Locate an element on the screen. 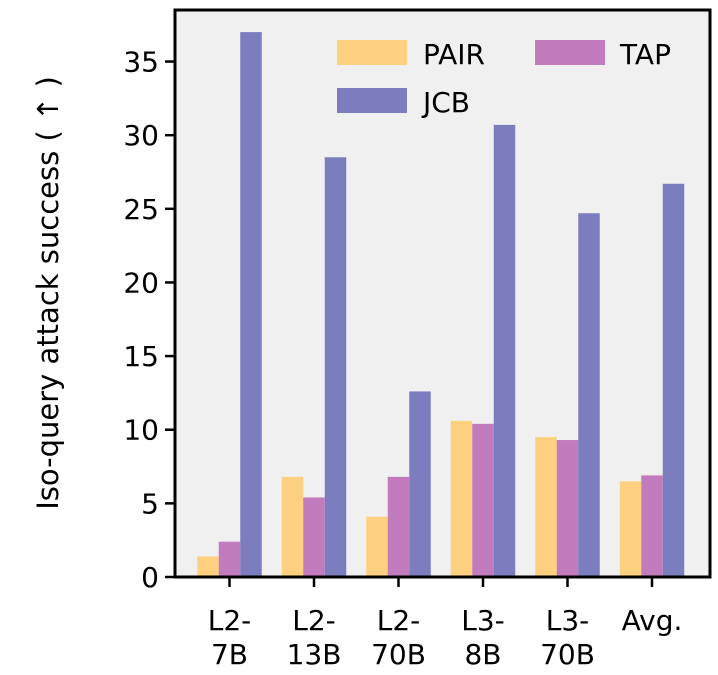 This screenshot has height=675, width=718. y-axis-label: Iso-query attack success ( ↑ ) is located at coordinates (48, 293).